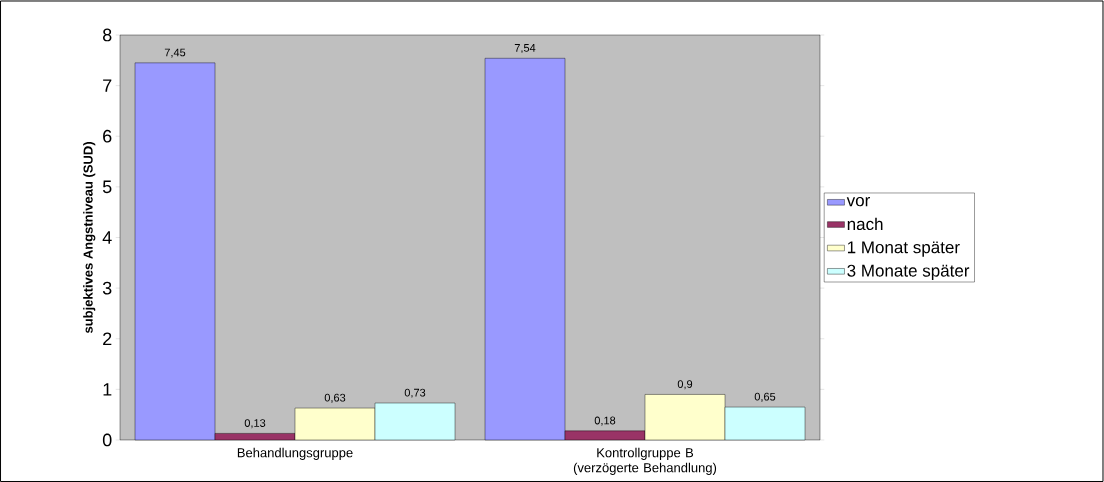 The width and height of the screenshot is (1104, 482). Describe the element at coordinates (903, 249) in the screenshot. I see `legend-label: 1 Monat später` at that location.